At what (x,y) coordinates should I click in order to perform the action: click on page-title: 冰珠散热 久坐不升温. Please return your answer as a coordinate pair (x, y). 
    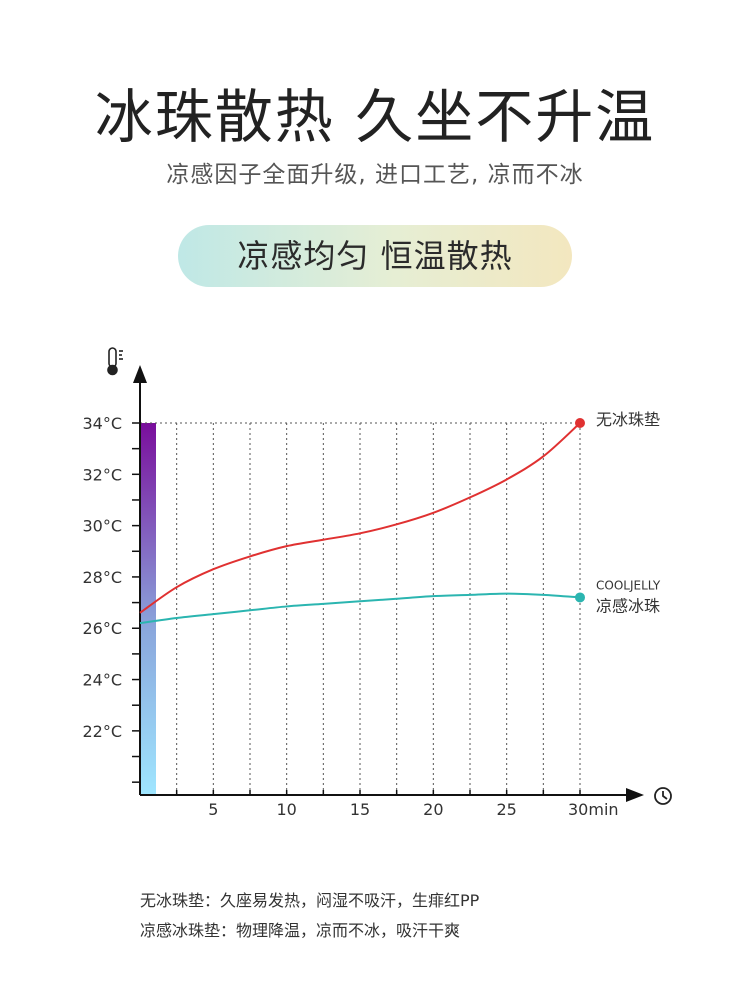
    Looking at the image, I should click on (375, 117).